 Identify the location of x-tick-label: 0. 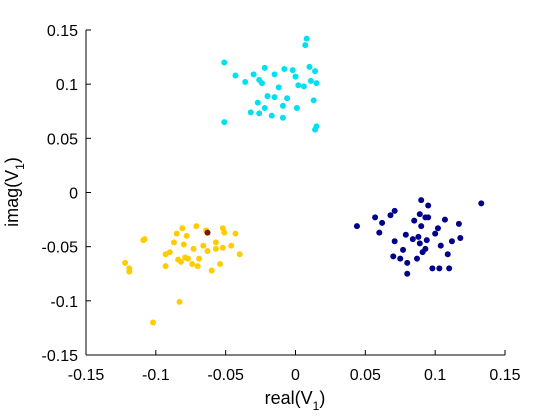
(295, 375).